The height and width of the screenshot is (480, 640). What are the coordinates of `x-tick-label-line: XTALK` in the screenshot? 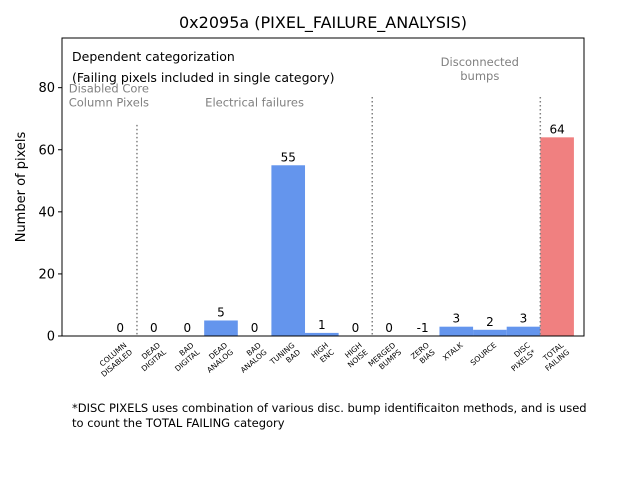 It's located at (453, 351).